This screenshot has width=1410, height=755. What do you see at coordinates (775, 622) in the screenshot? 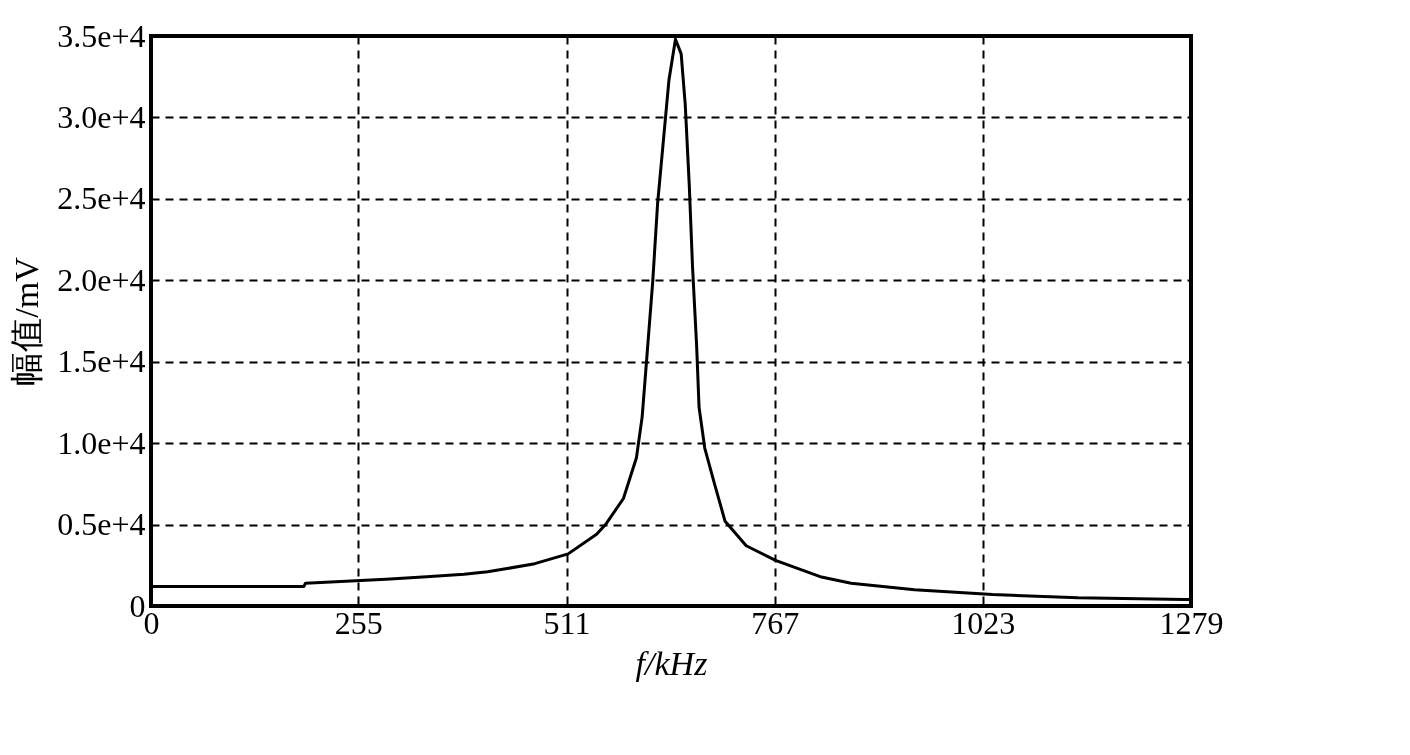
I see `x-tick-label: 767` at bounding box center [775, 622].